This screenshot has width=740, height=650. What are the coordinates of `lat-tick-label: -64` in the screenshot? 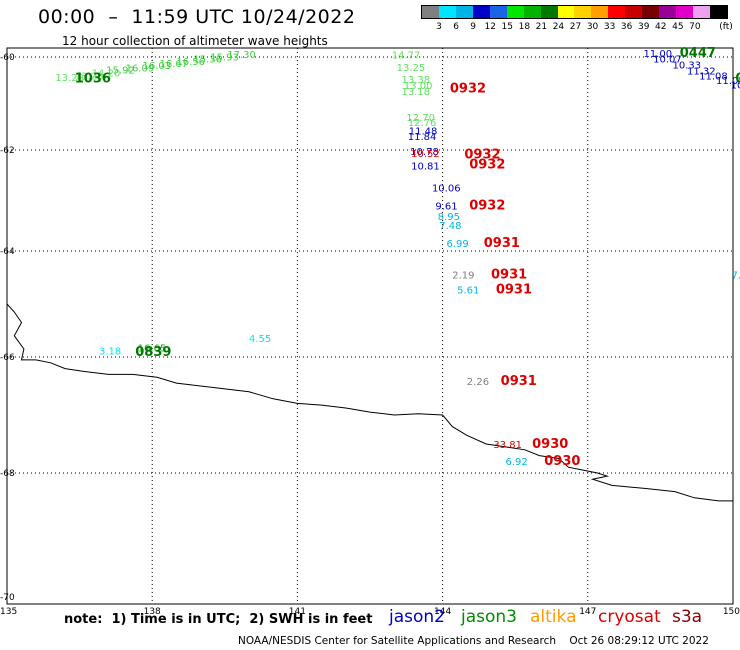 It's located at (7, 252).